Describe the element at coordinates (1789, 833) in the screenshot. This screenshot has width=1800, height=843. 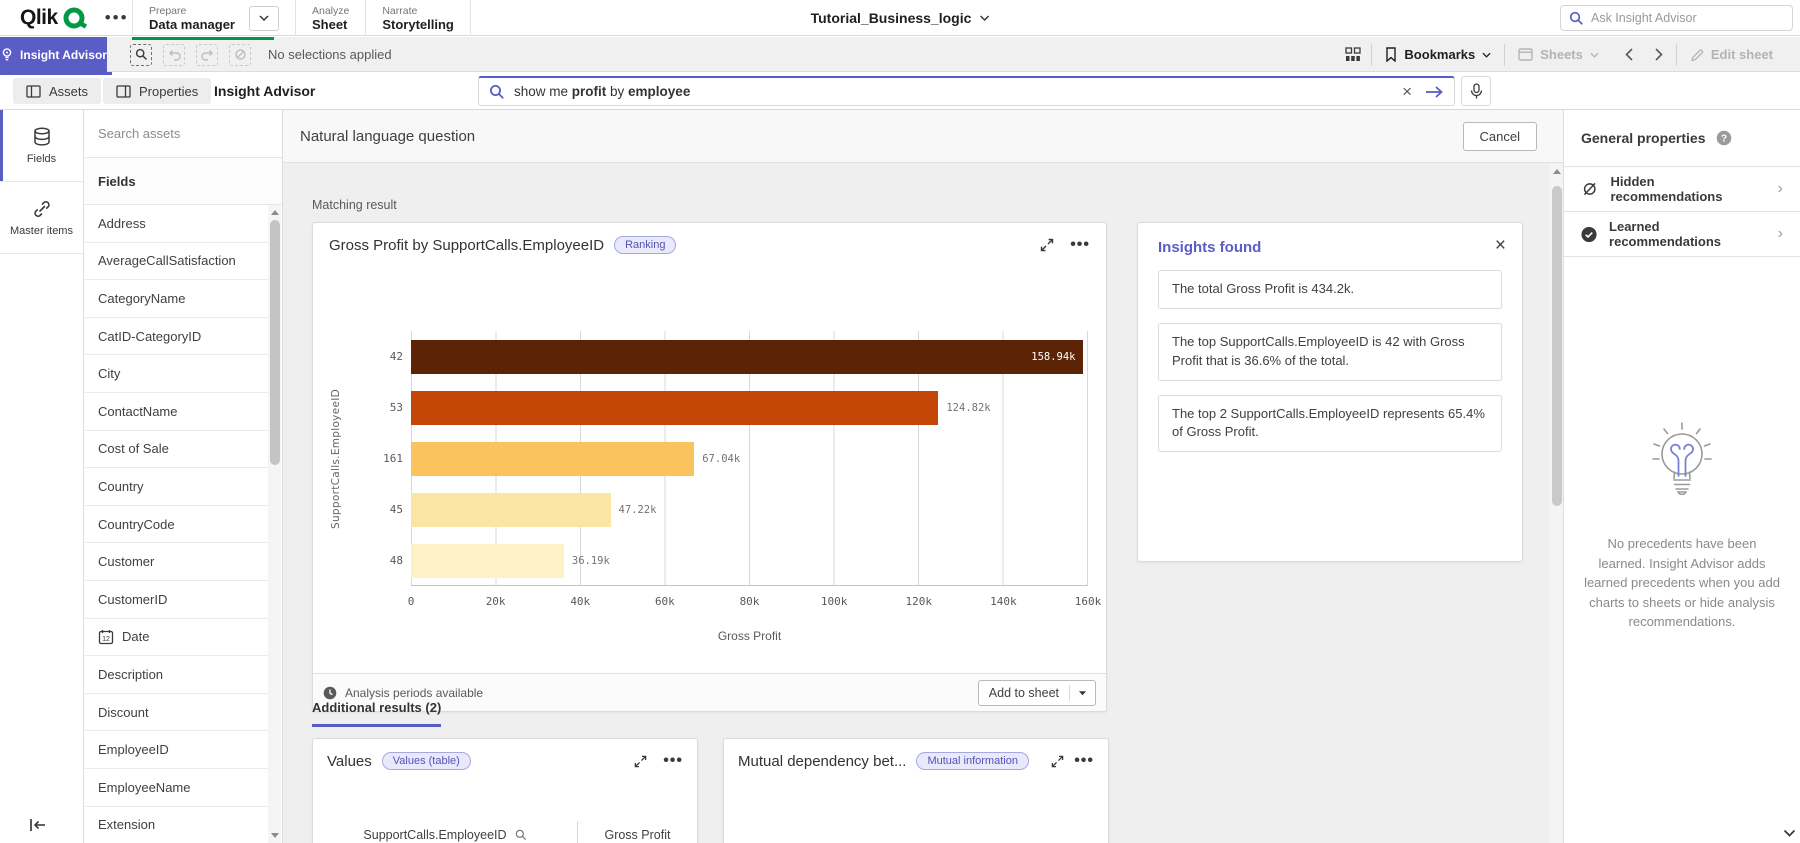
I see `panel-scroll-down-icon` at that location.